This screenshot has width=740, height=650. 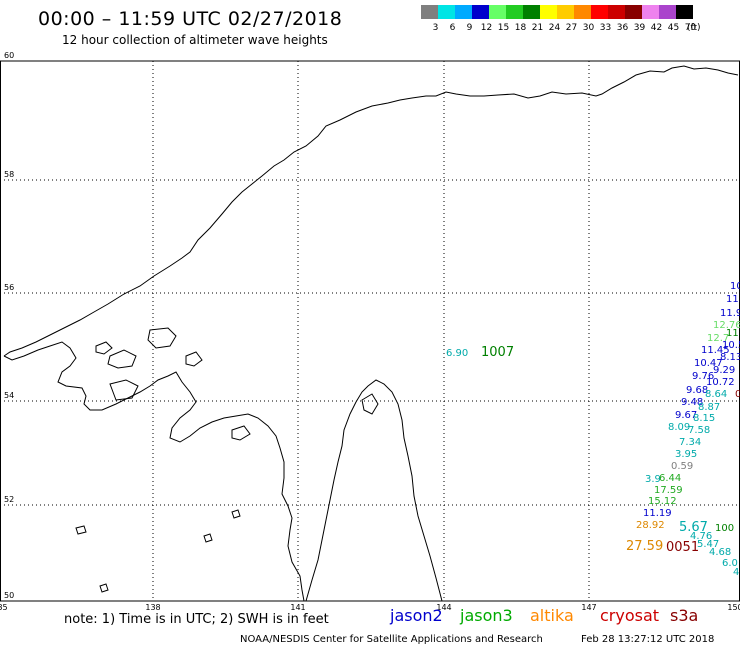 I want to click on observation-value: 9.67, so click(x=686, y=415).